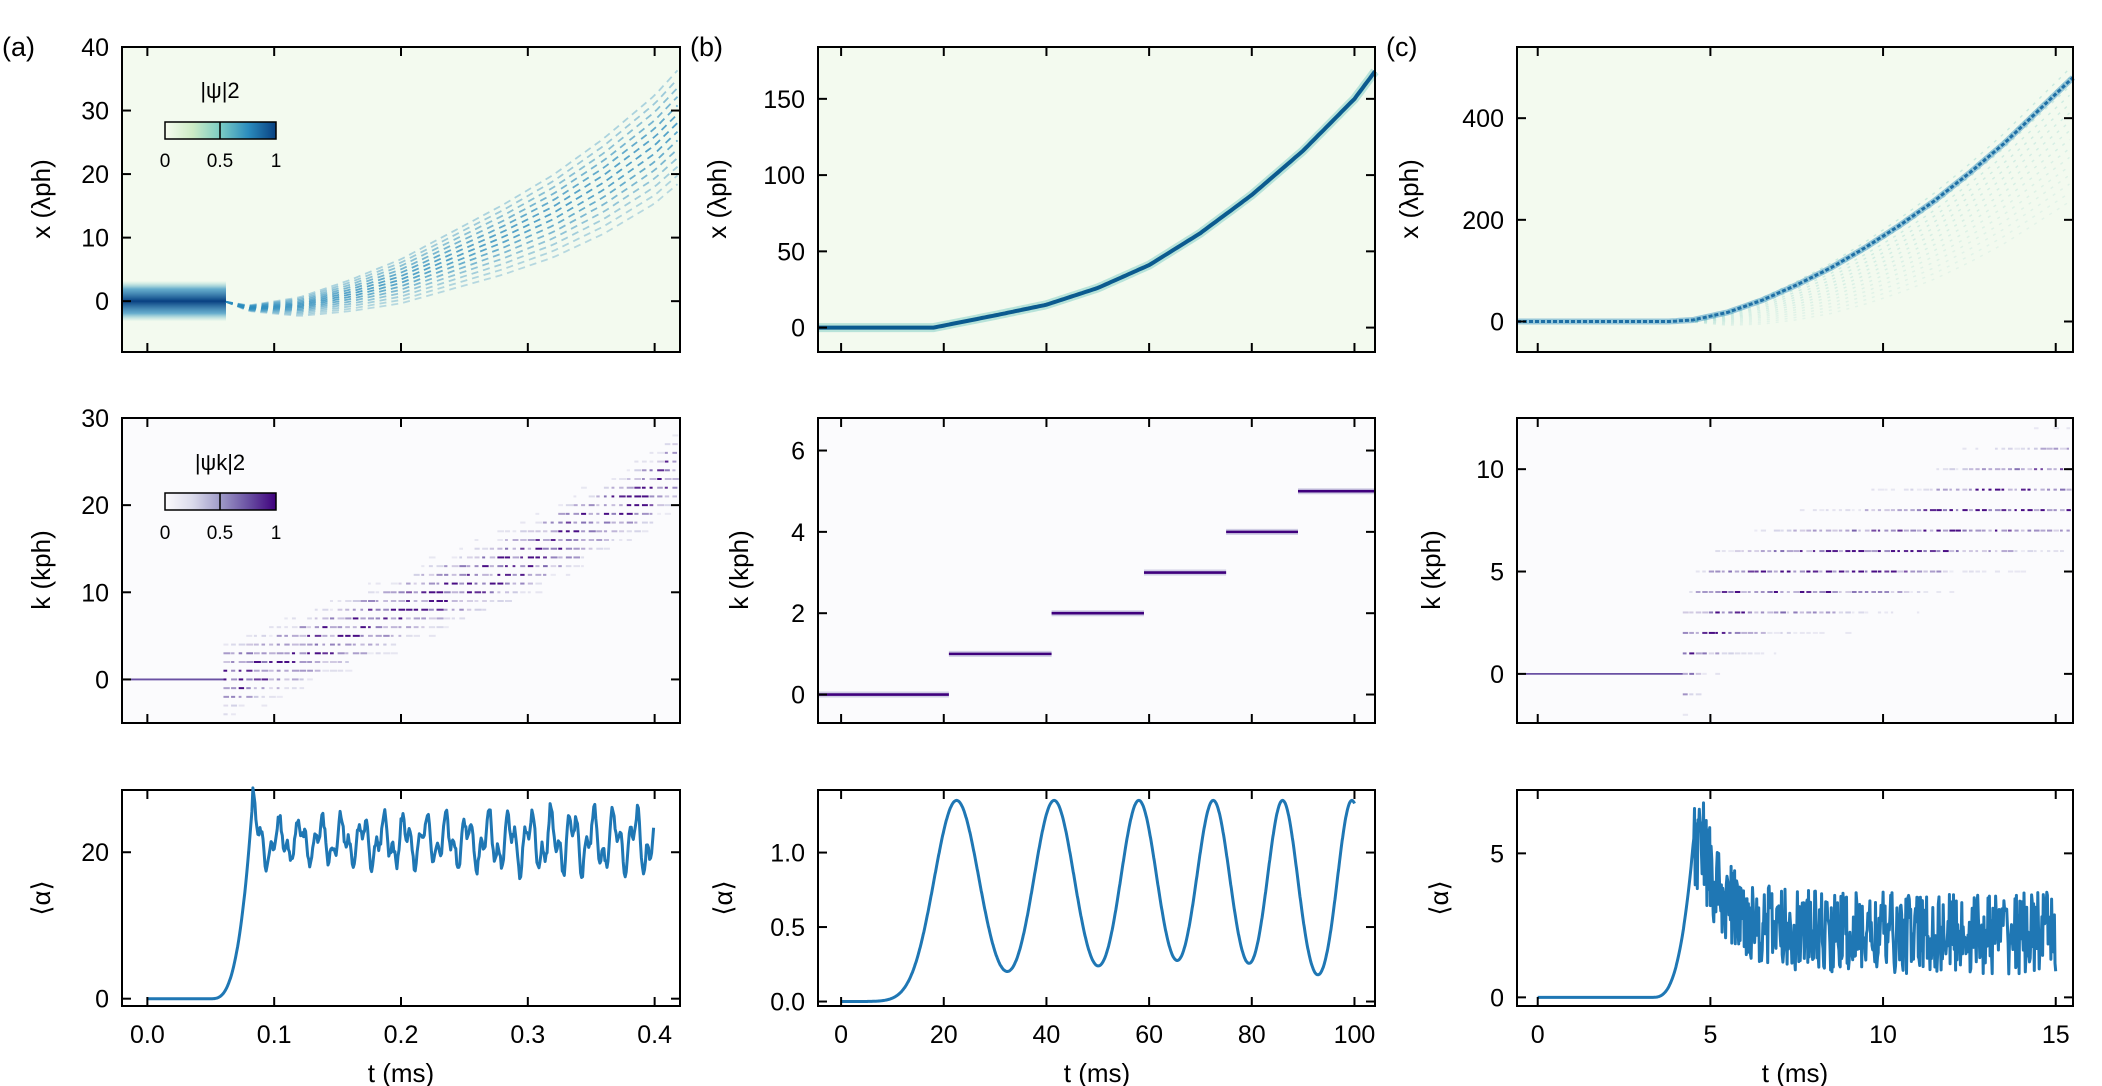 This screenshot has width=2102, height=1086. Describe the element at coordinates (787, 928) in the screenshot. I see `alpha-b-ytick-label-1: 0.5` at that location.